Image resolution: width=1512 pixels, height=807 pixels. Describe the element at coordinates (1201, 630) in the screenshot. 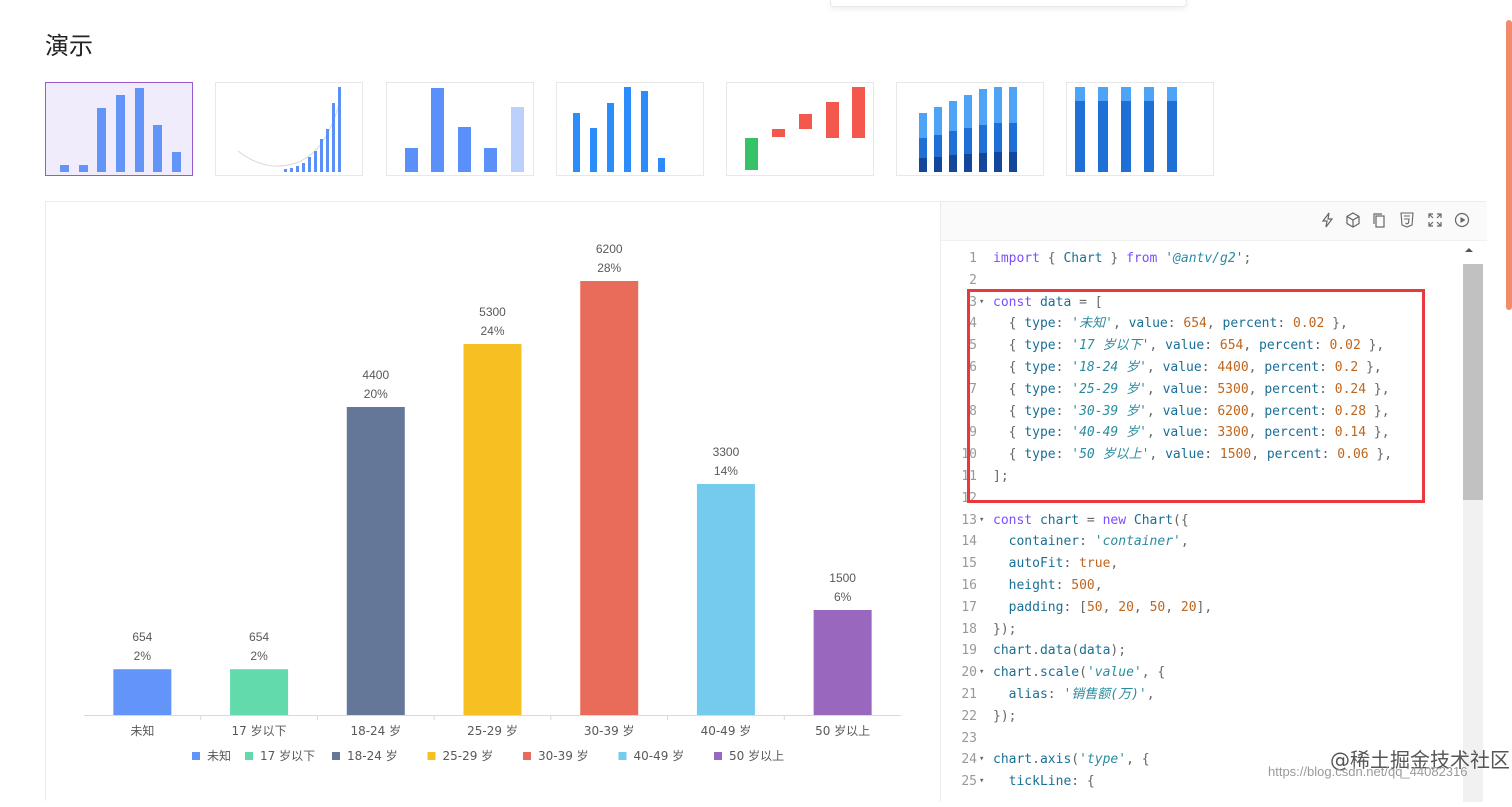

I see `code-line: 18});` at that location.